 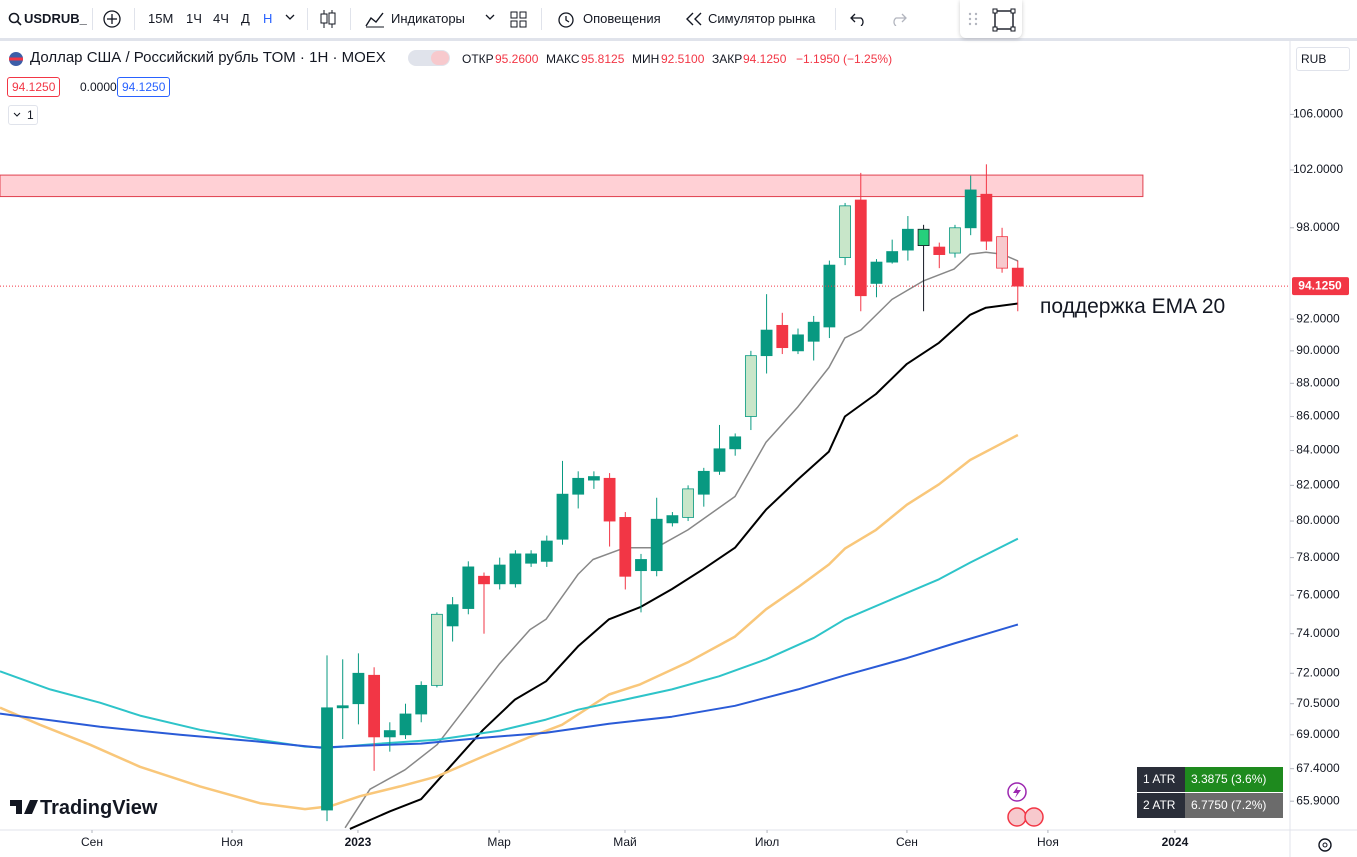 What do you see at coordinates (34, 87) in the screenshot?
I see `bid-box: 94.1250` at bounding box center [34, 87].